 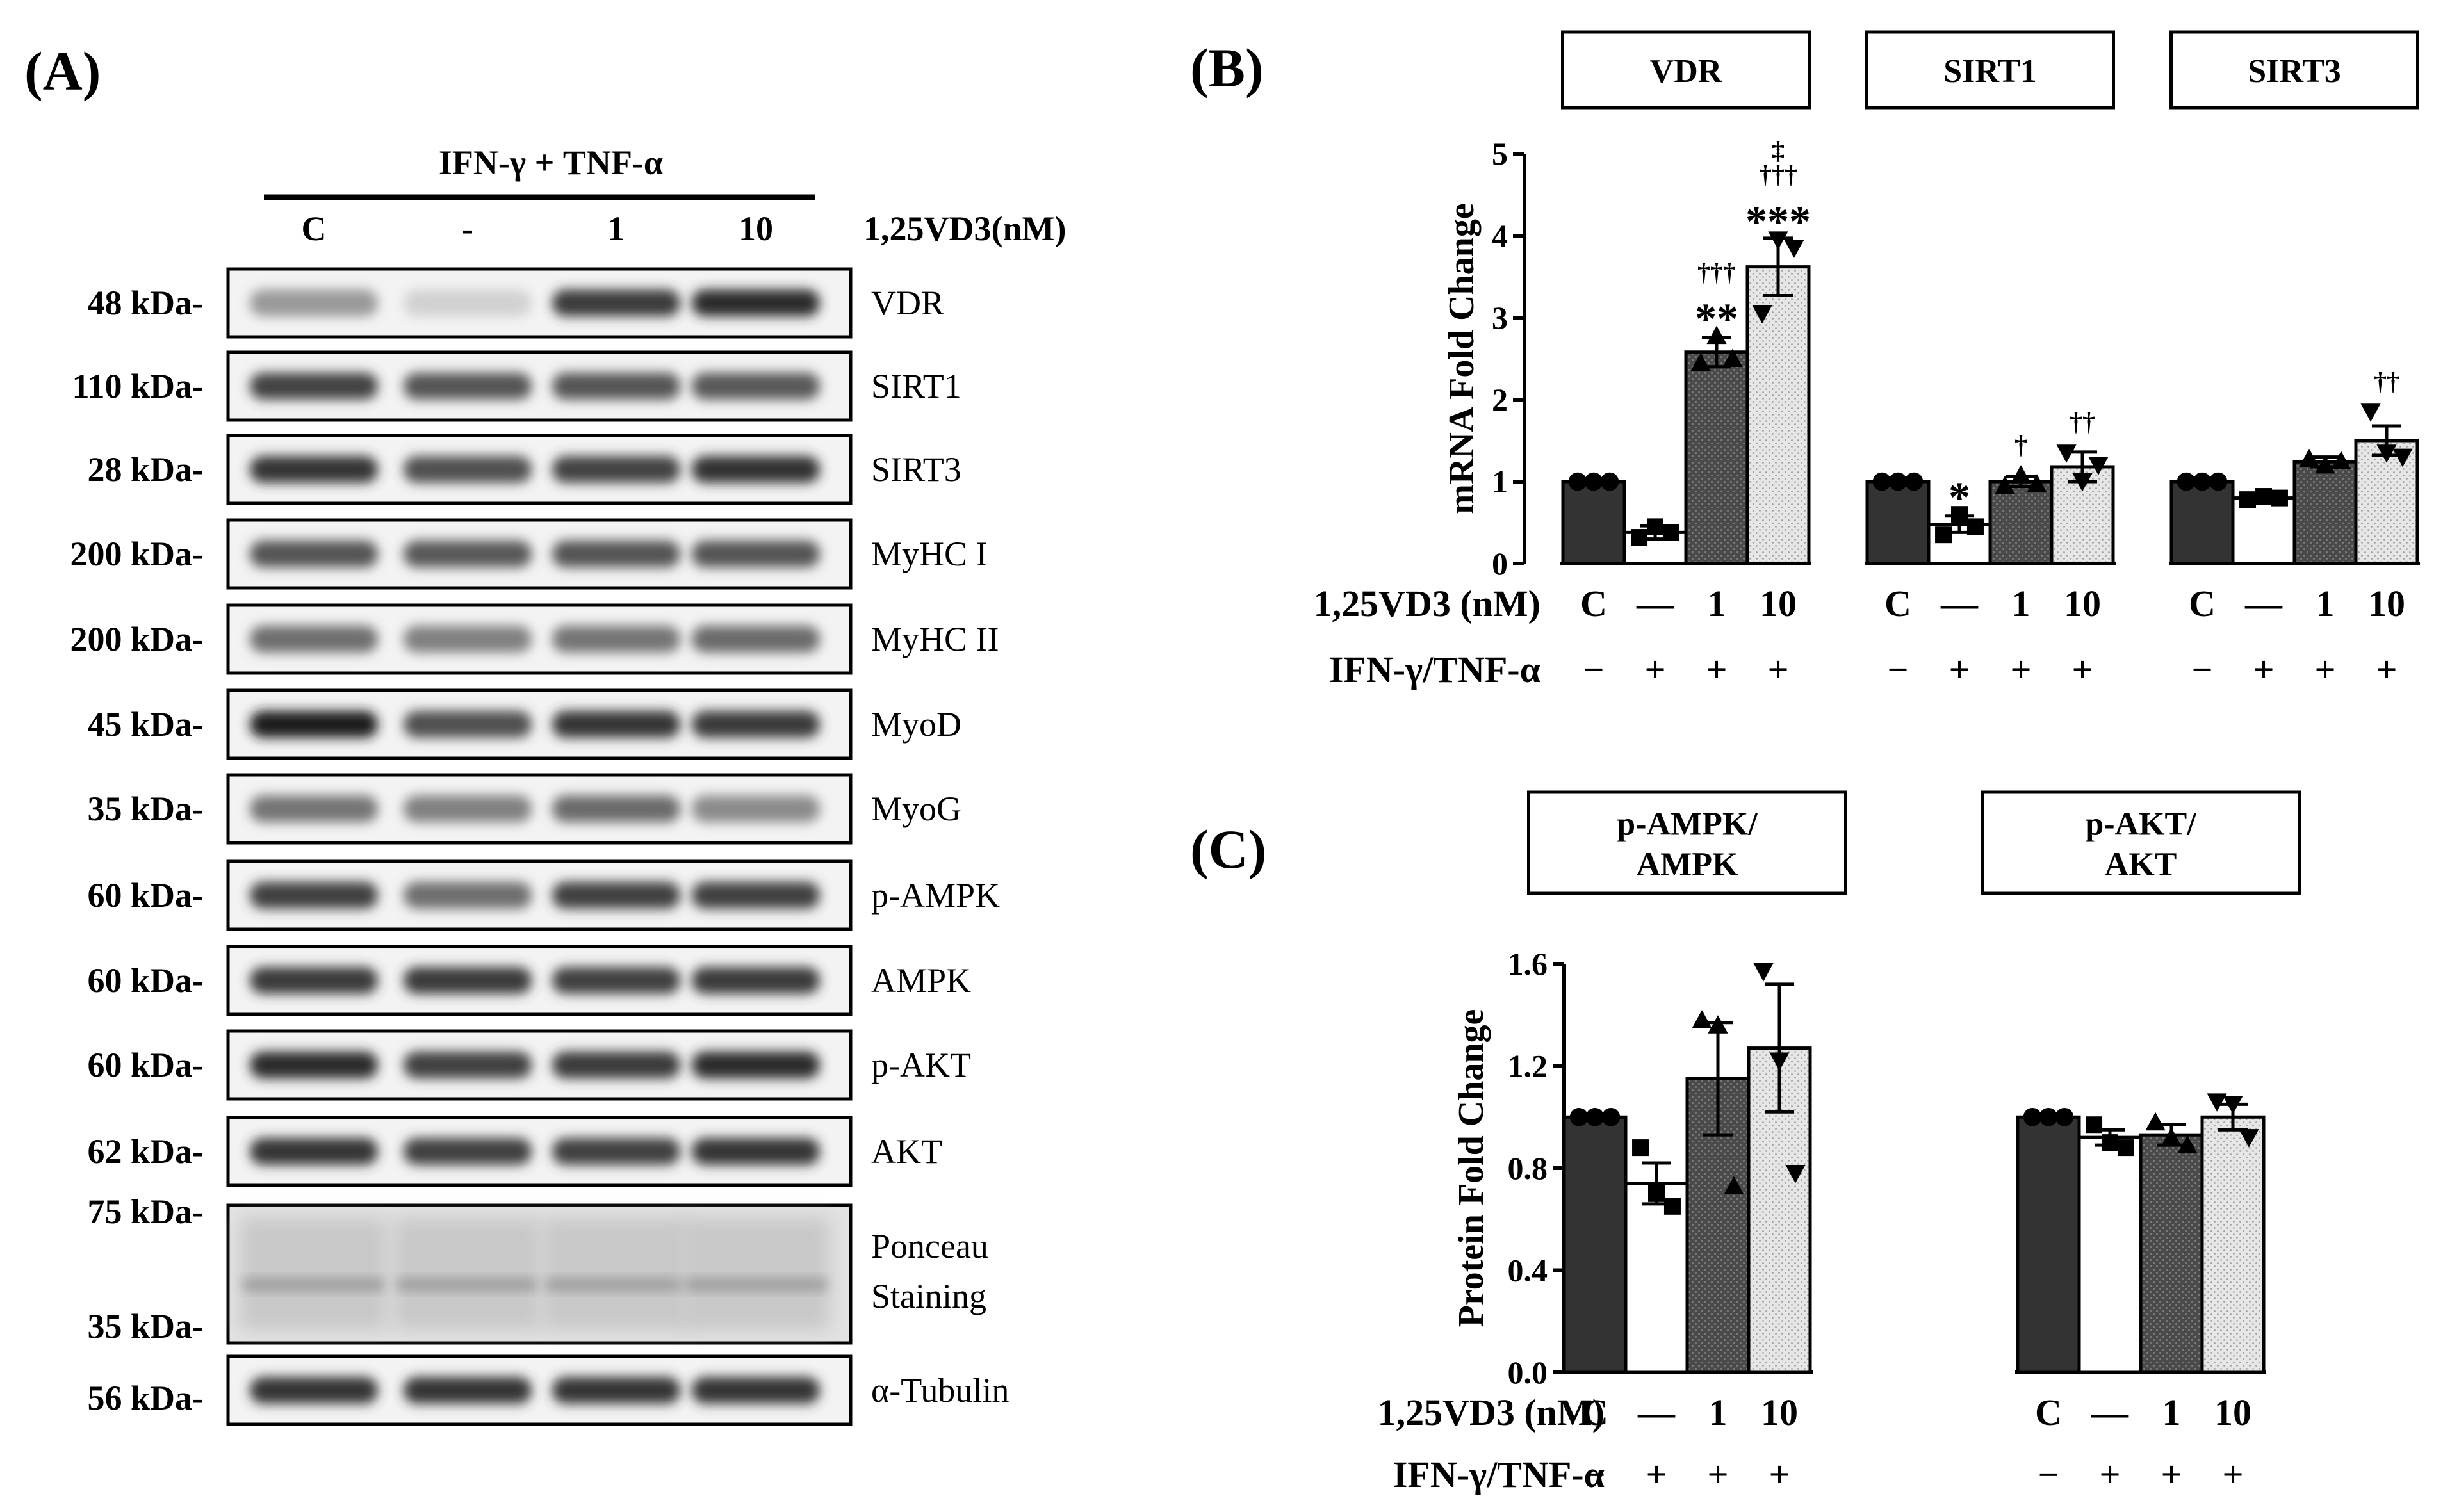 I want to click on y-tick-label: 0.0, so click(x=1528, y=1372).